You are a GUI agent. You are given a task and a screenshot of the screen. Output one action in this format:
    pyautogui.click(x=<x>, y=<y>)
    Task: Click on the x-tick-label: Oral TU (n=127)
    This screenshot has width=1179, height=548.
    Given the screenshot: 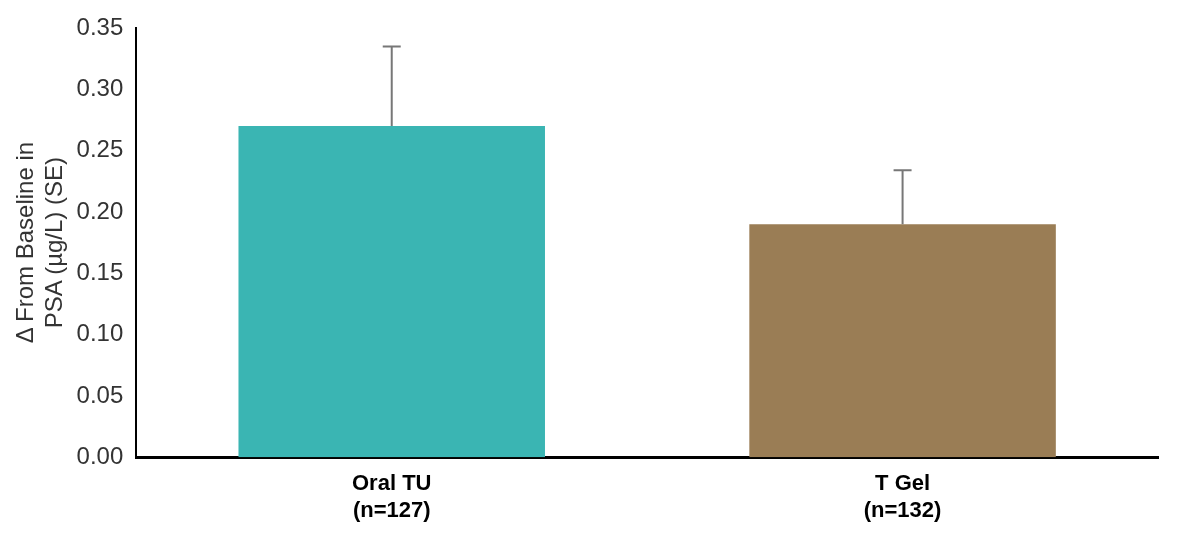 What is the action you would take?
    pyautogui.click(x=392, y=496)
    